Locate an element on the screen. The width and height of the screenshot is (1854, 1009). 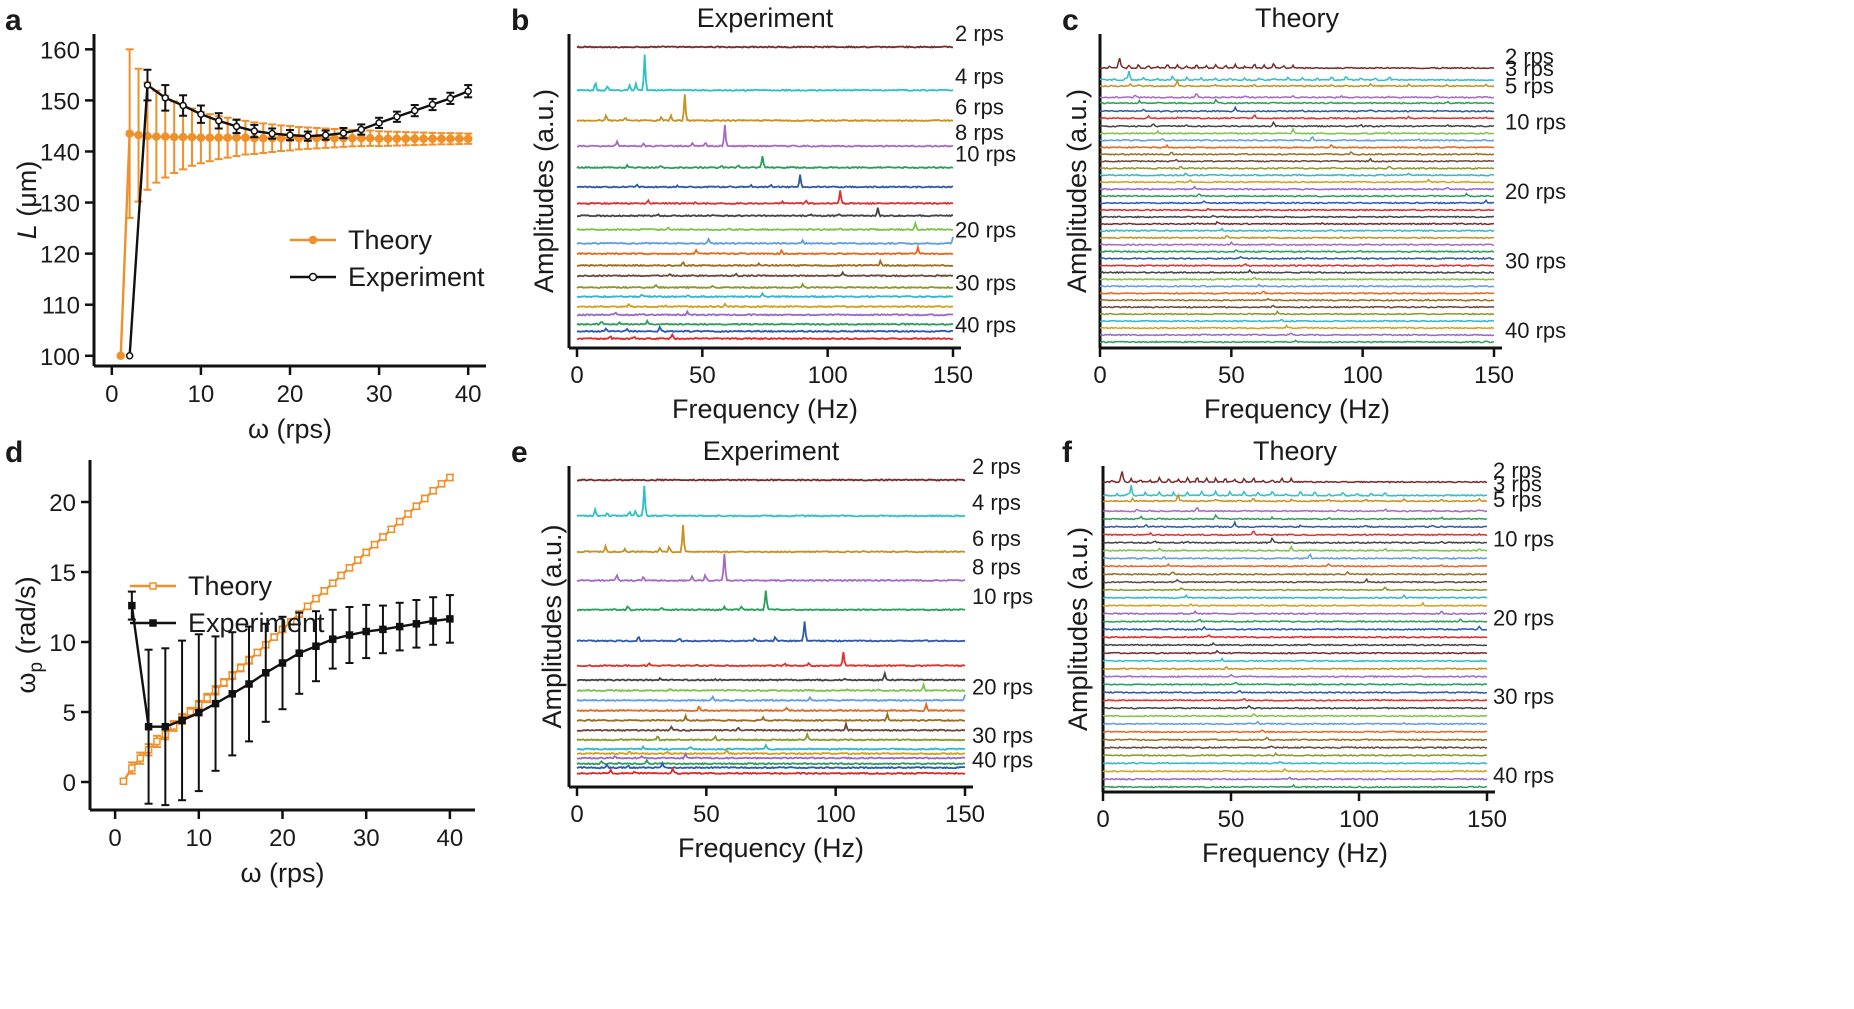
legend-label: Experiment is located at coordinates (256, 623).